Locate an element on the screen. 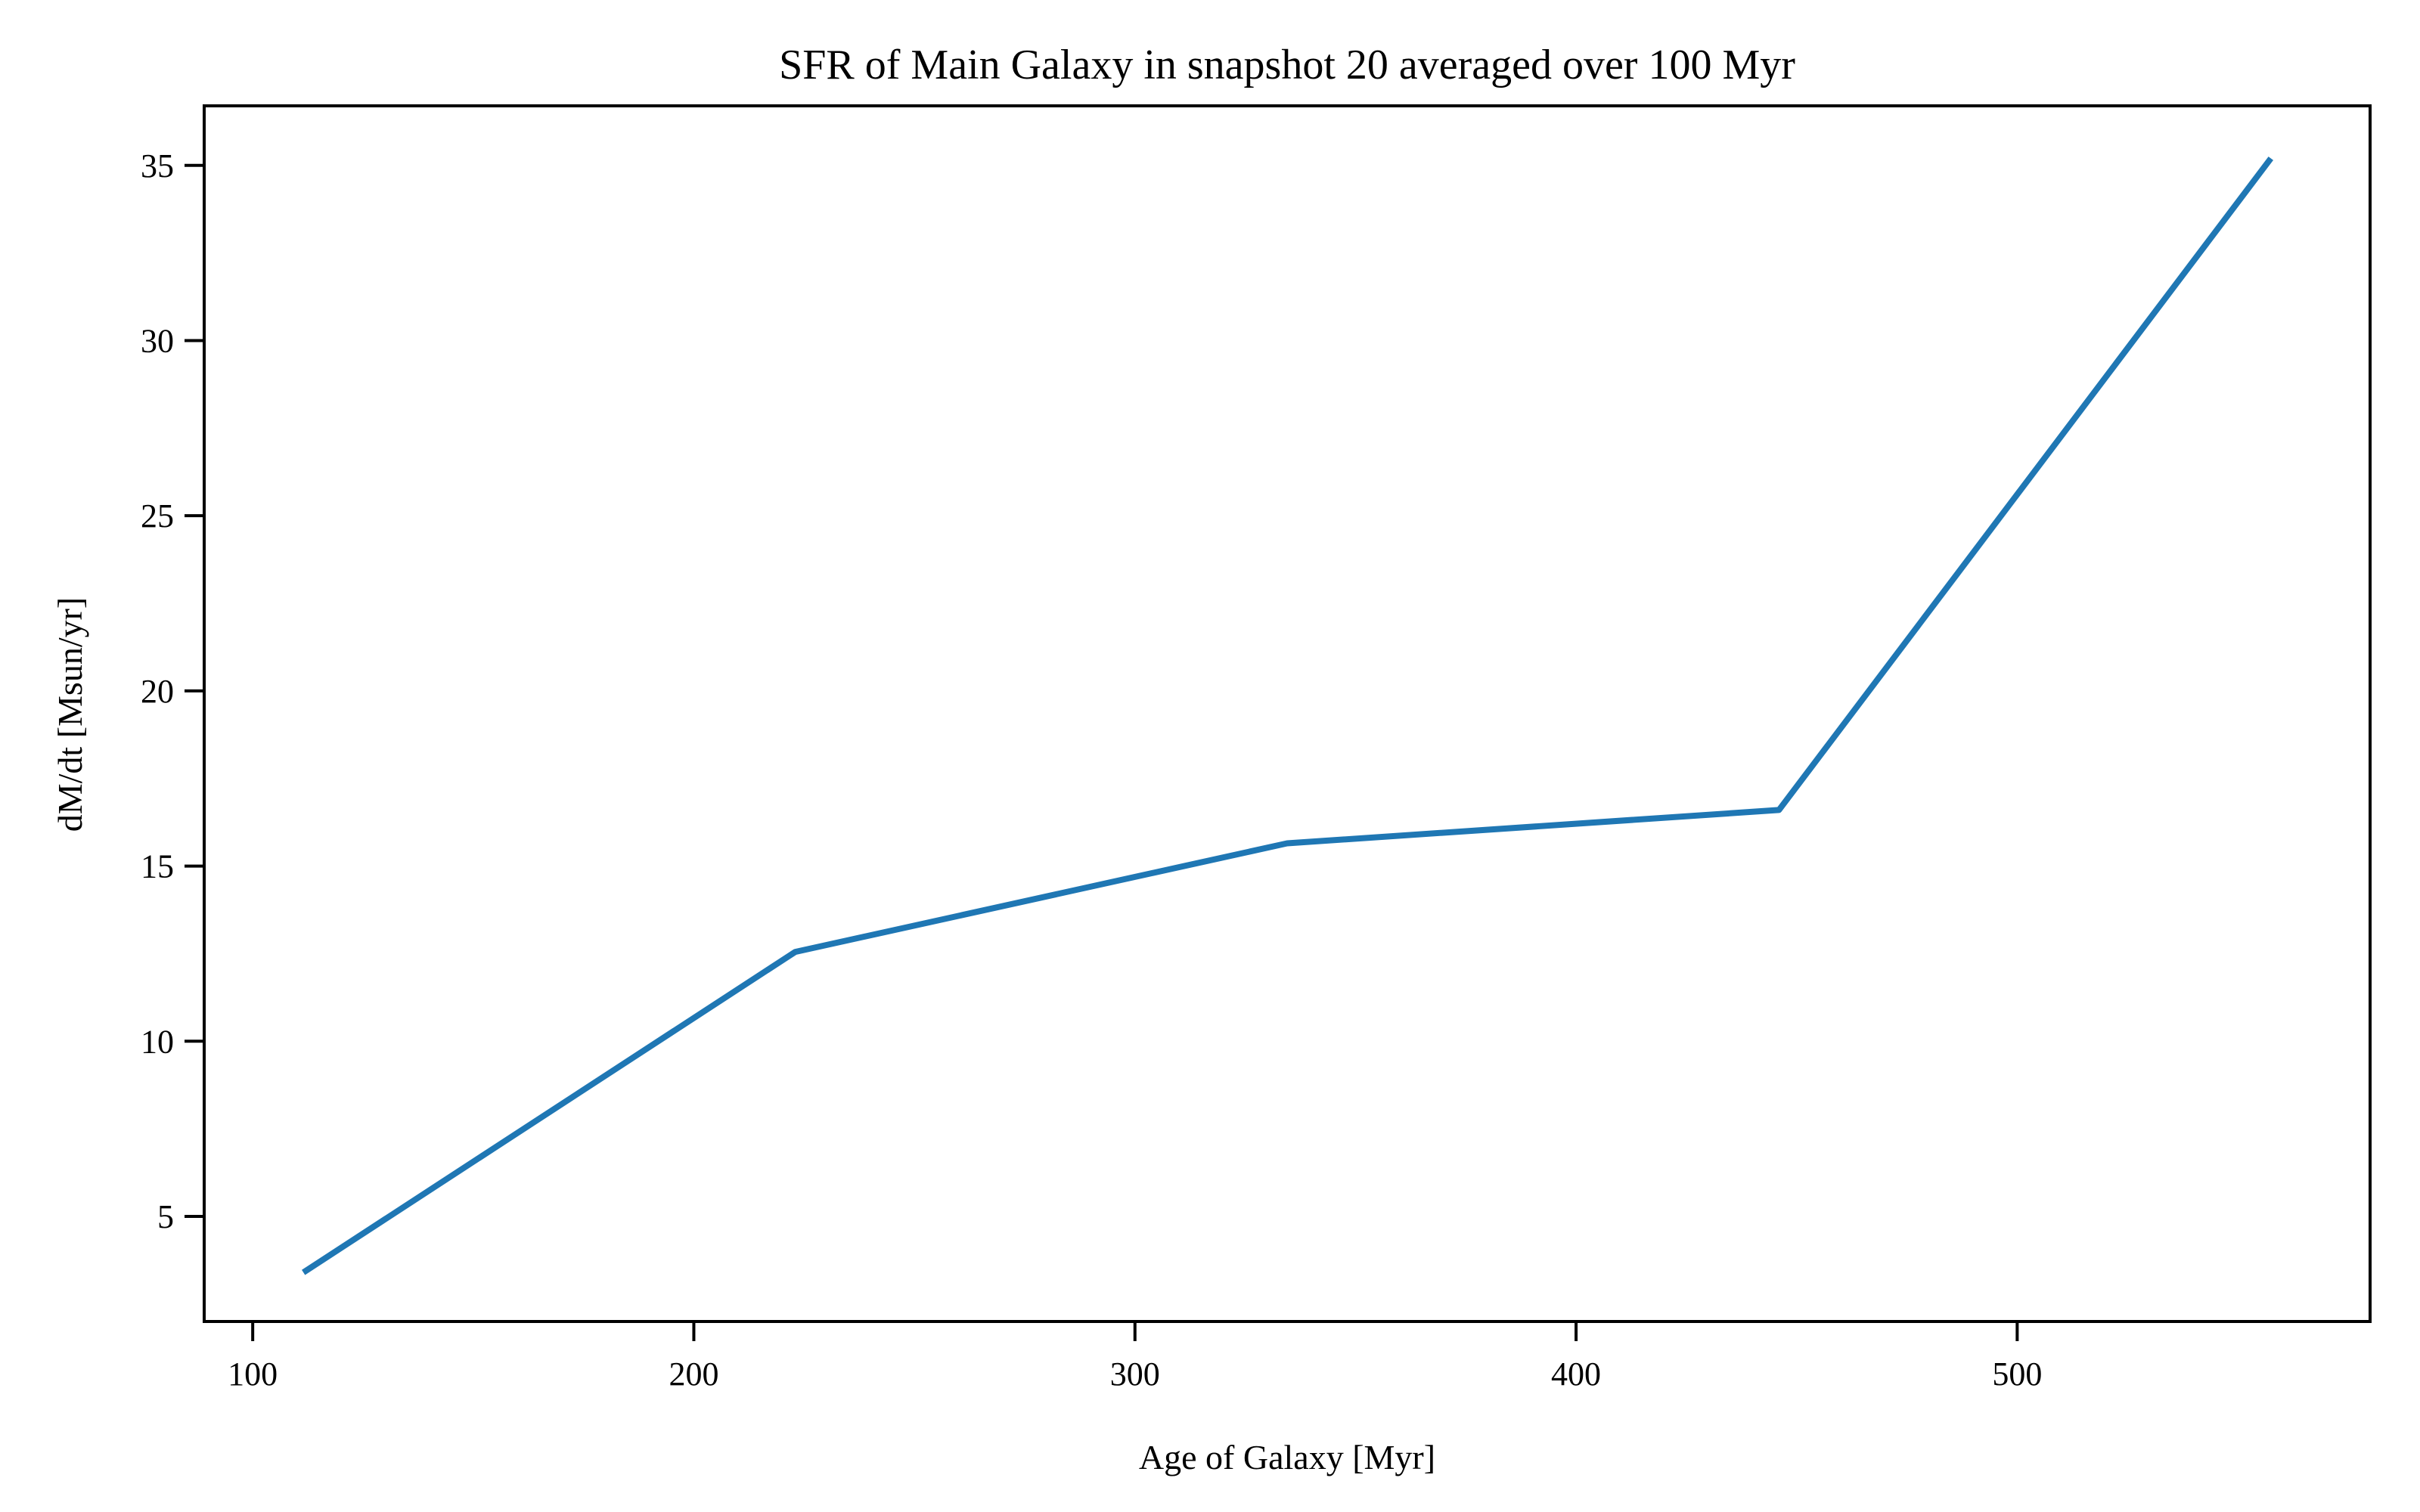  y-axis-title: dM/dt [Msun/yr] is located at coordinates (70, 714).